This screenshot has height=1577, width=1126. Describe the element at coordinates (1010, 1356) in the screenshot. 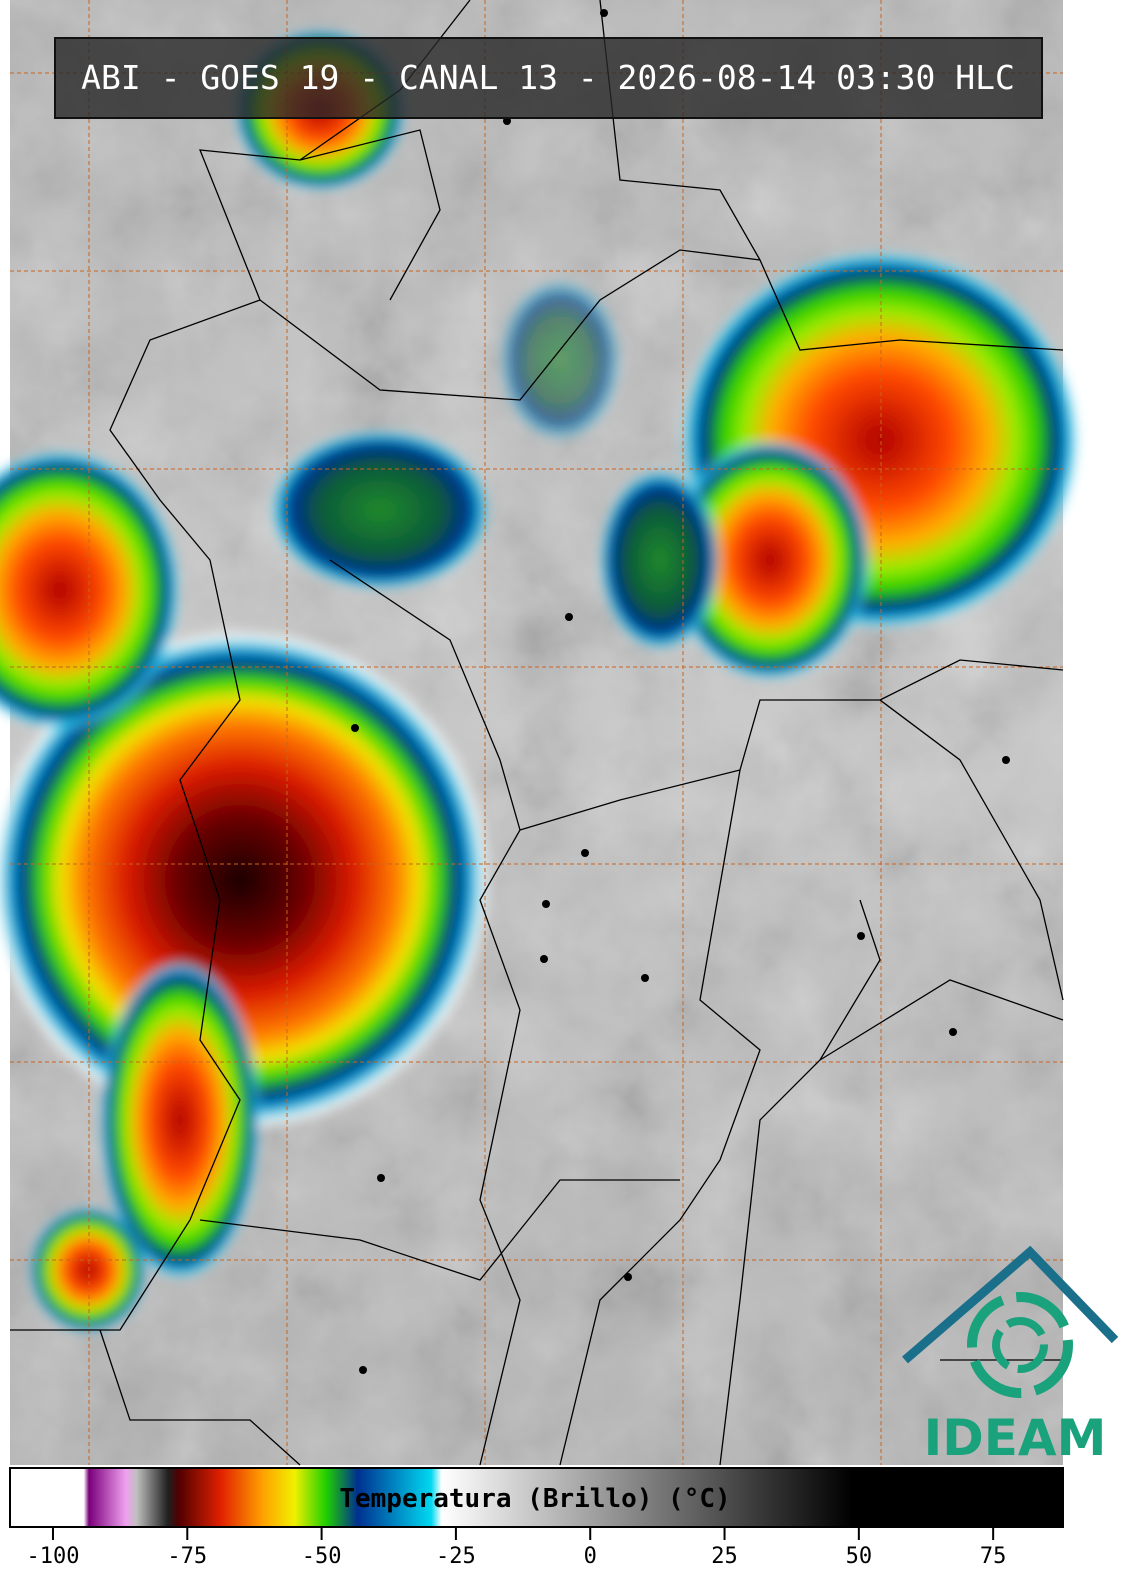

I see `ideam-logo: IDEAM` at that location.